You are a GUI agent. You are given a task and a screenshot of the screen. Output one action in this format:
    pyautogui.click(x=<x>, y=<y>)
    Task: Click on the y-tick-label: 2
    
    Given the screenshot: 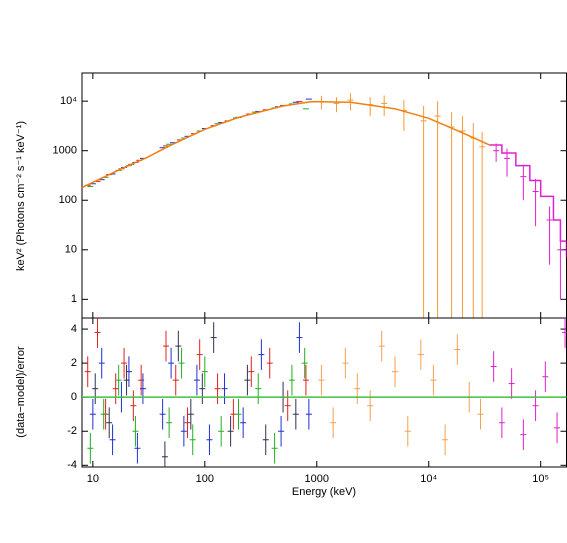 What is the action you would take?
    pyautogui.click(x=74, y=363)
    